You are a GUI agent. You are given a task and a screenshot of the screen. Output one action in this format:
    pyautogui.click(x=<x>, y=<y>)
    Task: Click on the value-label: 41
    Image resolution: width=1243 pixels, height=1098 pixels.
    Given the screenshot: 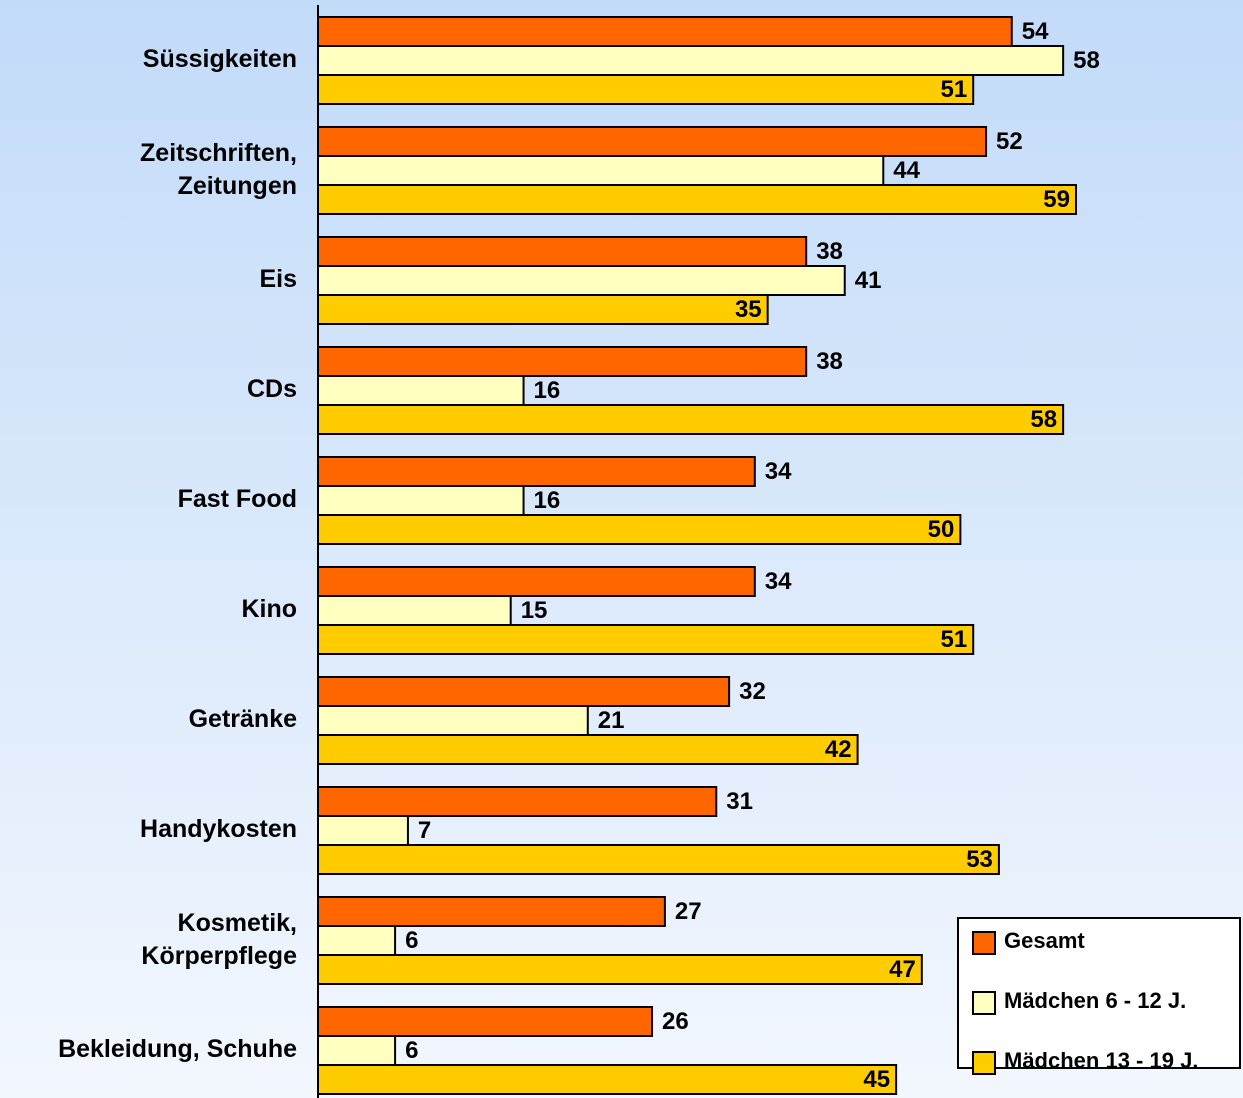 What is the action you would take?
    pyautogui.click(x=868, y=280)
    